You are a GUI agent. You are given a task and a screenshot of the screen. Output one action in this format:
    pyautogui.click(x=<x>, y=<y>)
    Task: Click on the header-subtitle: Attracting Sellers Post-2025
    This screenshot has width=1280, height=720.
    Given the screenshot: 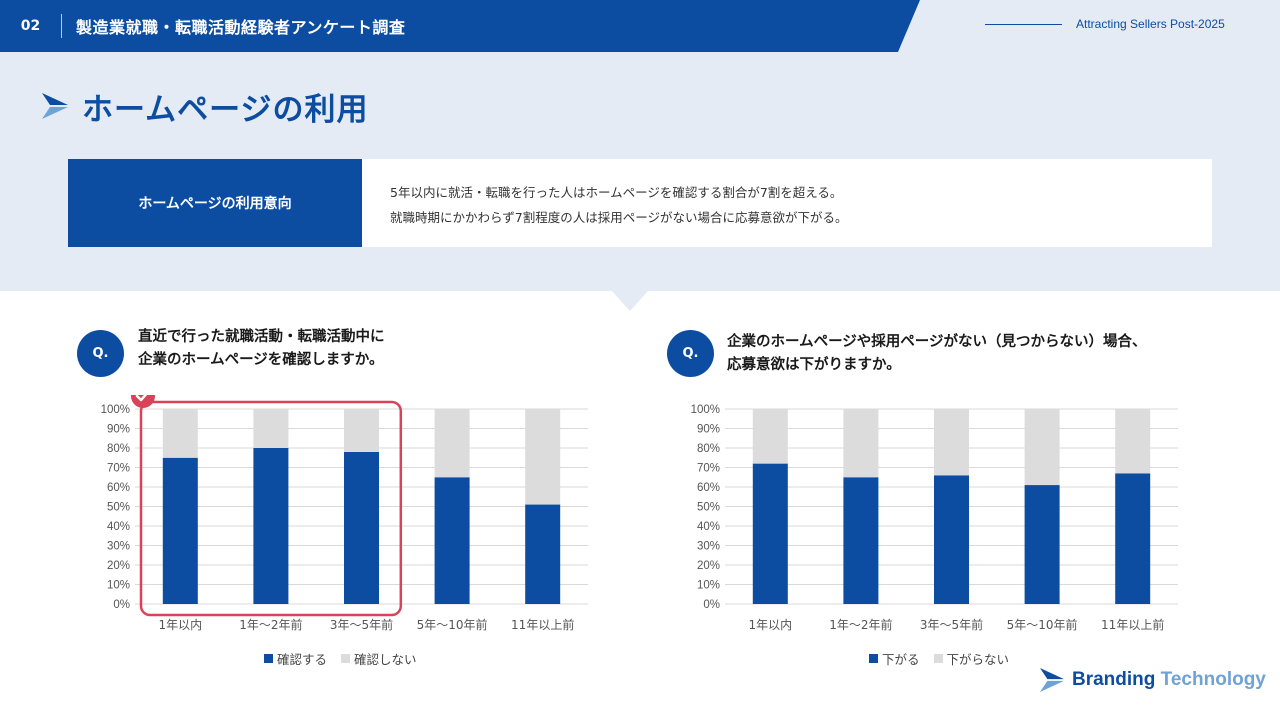 What is the action you would take?
    pyautogui.click(x=1150, y=24)
    